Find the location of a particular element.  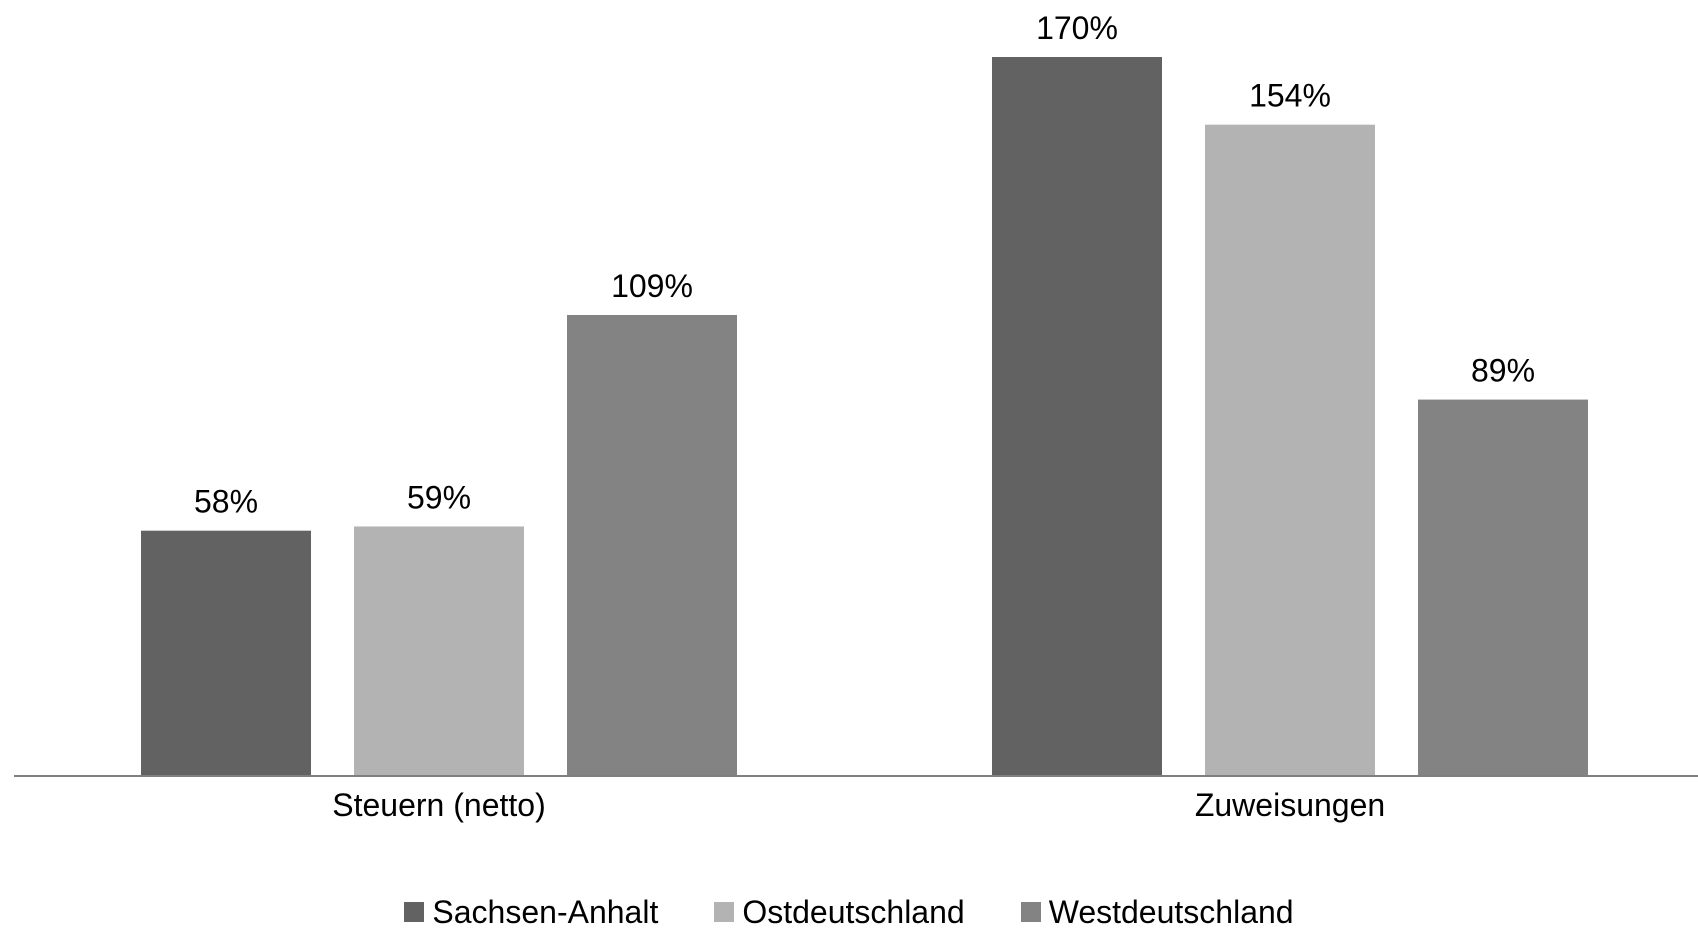

value-label: 58% is located at coordinates (226, 502).